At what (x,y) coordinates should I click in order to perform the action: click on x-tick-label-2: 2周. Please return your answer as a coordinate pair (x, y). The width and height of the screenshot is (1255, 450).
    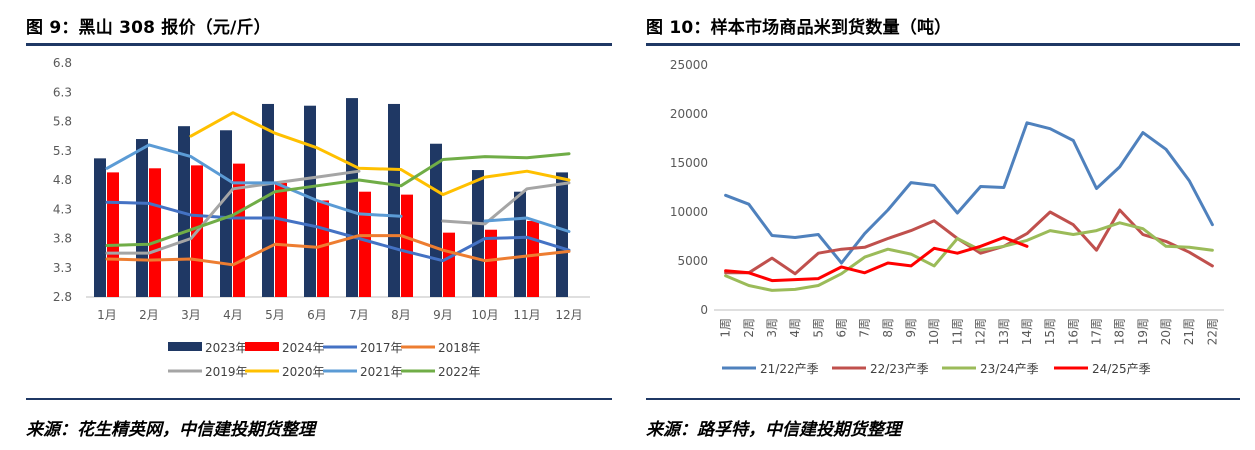
    Looking at the image, I should click on (749, 328).